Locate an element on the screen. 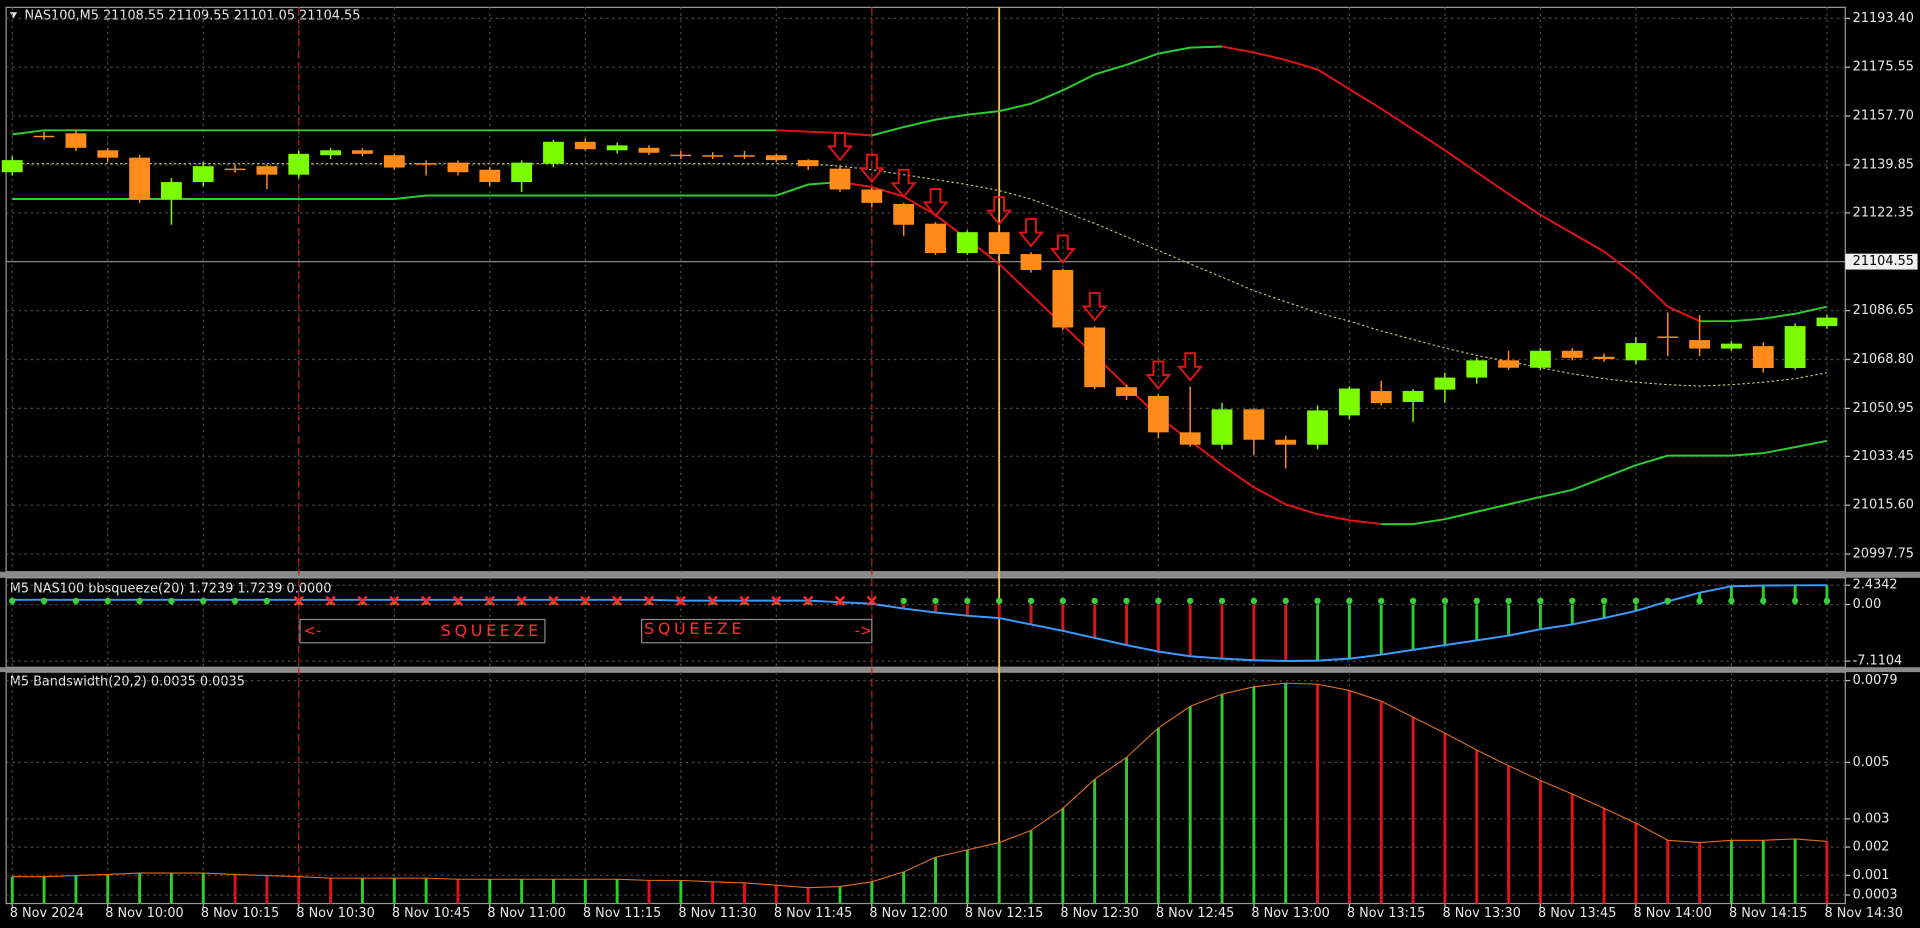 The height and width of the screenshot is (928, 1920). annotation-box is located at coordinates (757, 631).